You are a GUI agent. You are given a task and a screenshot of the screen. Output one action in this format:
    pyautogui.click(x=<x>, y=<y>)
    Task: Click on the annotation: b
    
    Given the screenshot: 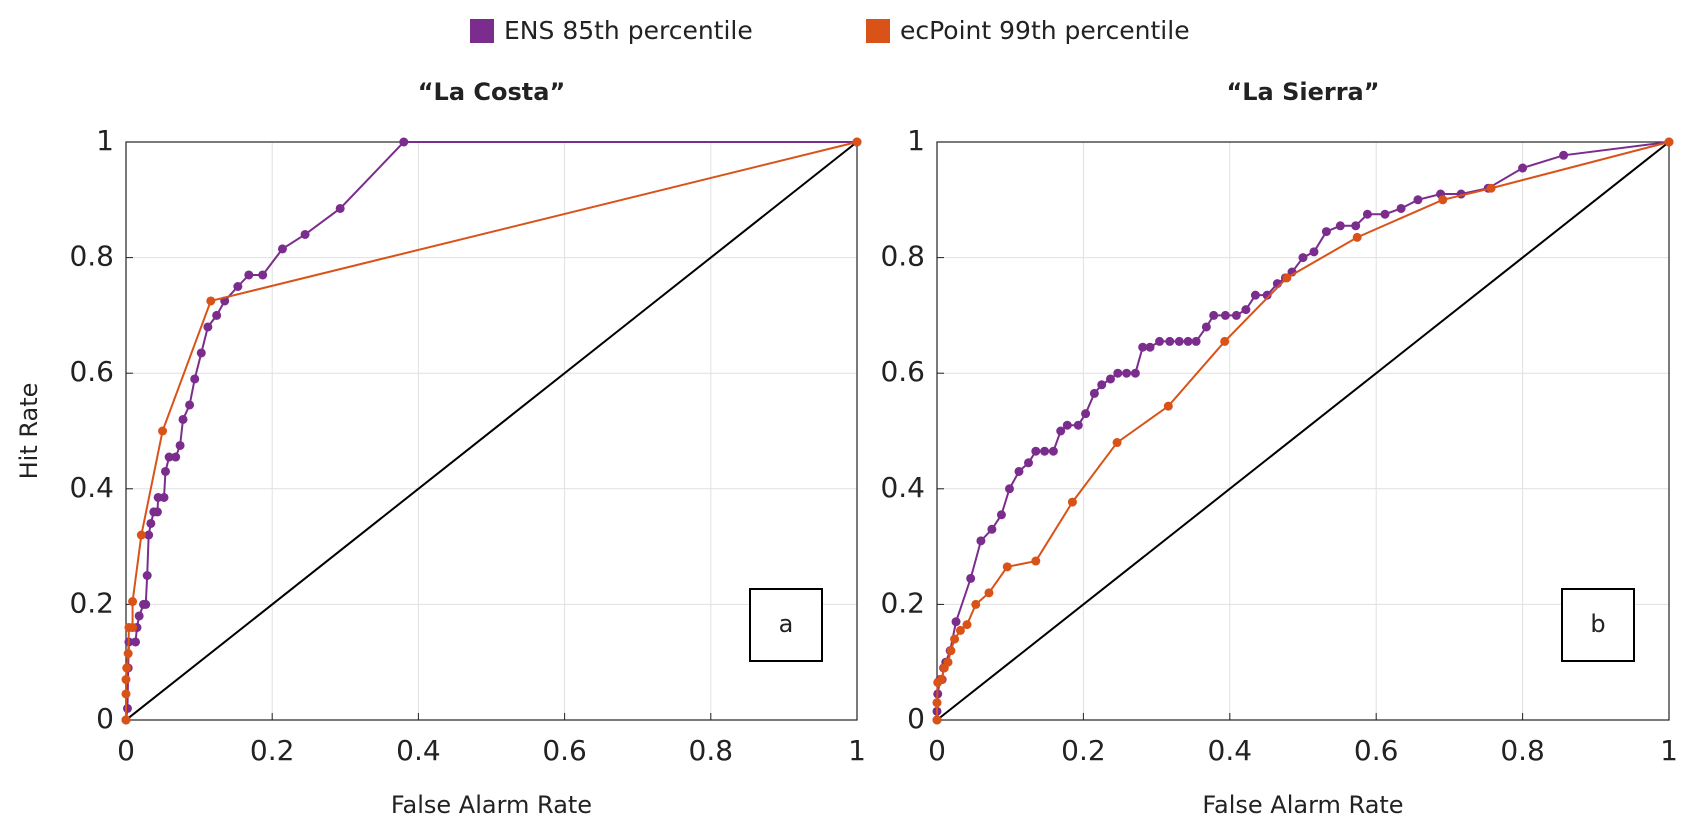 What is the action you would take?
    pyautogui.click(x=1597, y=624)
    